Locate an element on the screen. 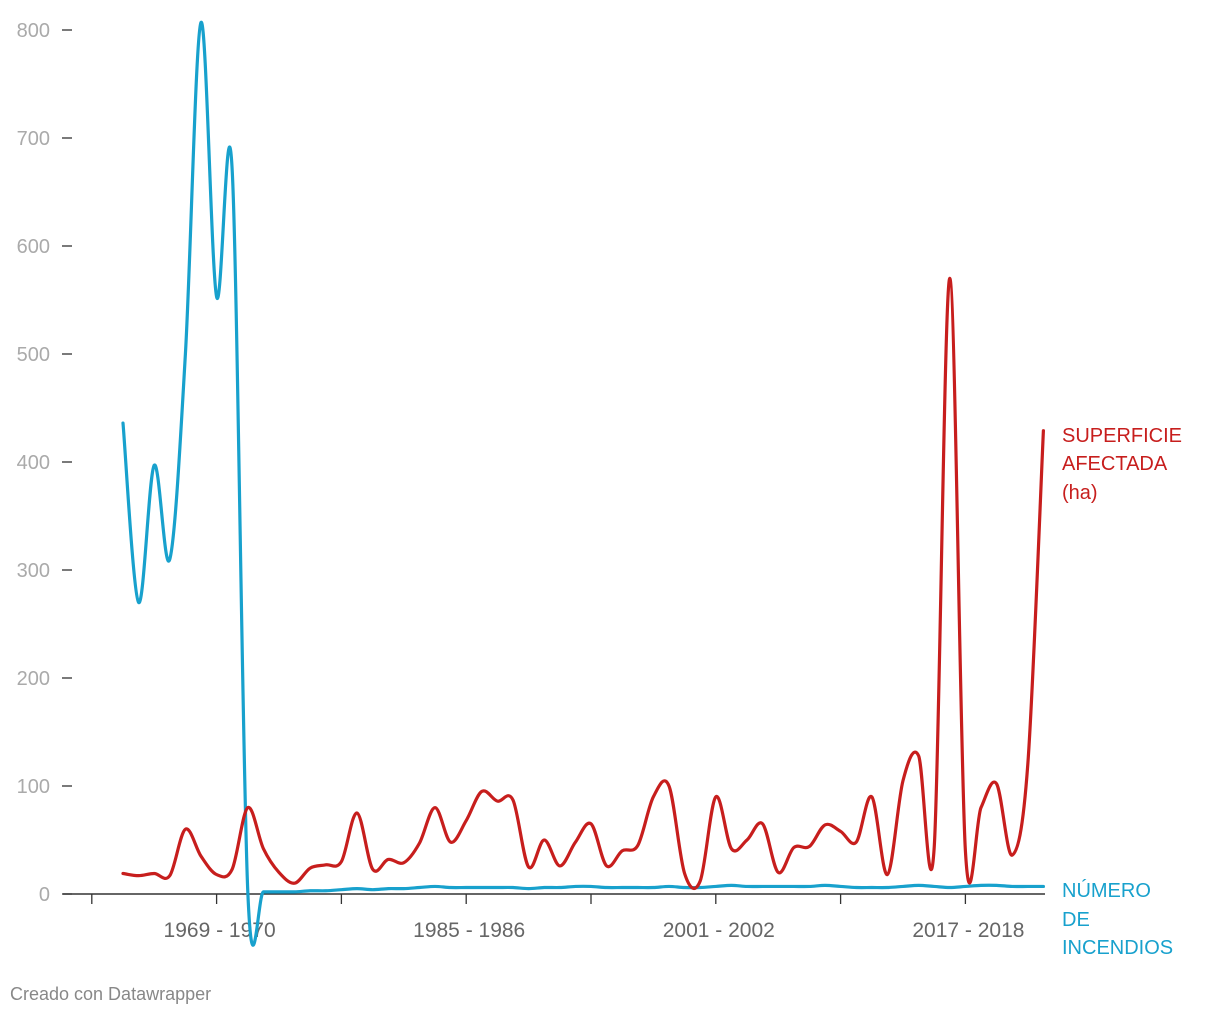 The image size is (1220, 1020). series-labels: NÚMERO DE INCENDIOS SUPERFICIE AFECTADA (ha) is located at coordinates (1122, 692).